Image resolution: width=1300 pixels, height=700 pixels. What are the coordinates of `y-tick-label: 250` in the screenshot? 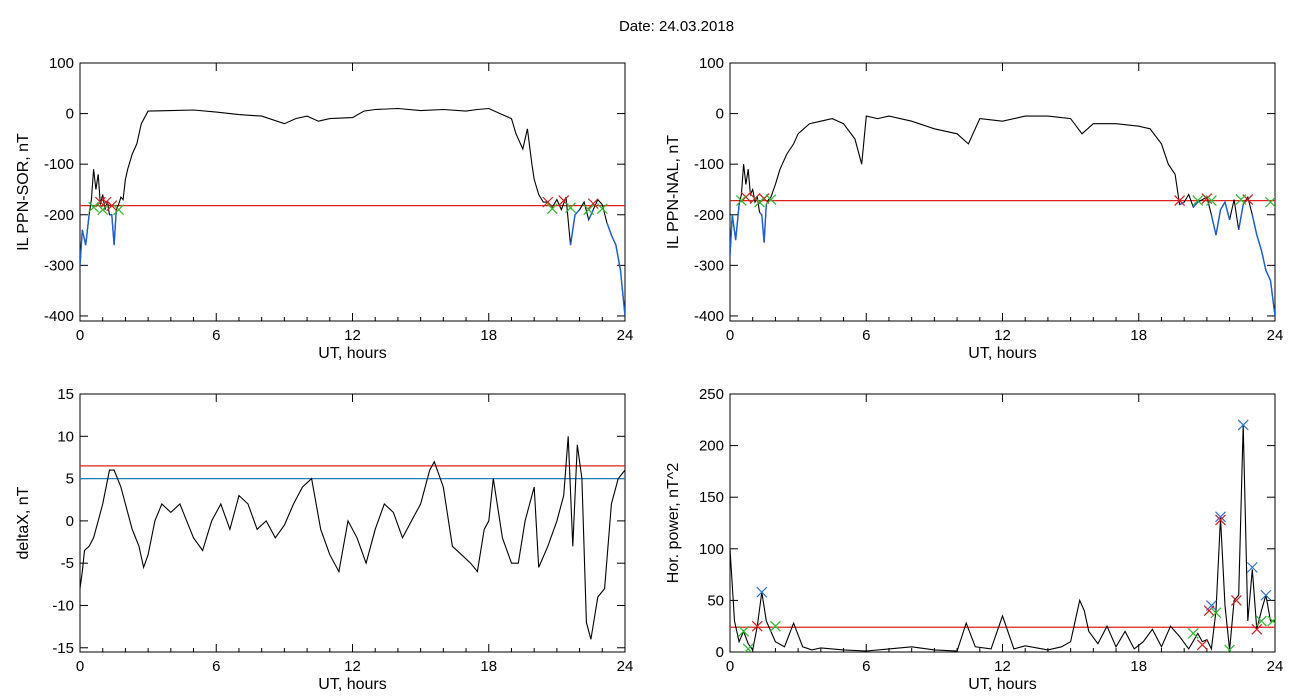 It's located at (711, 394).